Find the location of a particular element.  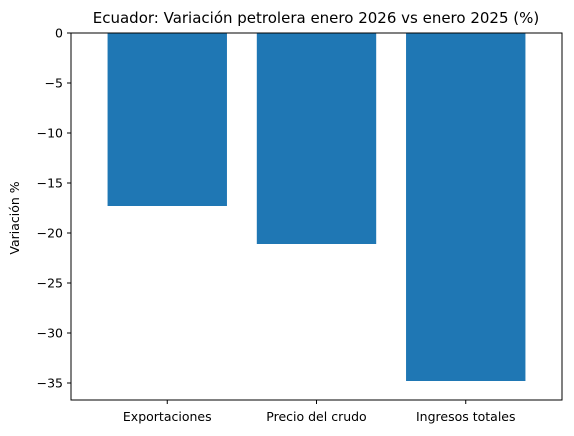

y-tick-label-6: −30 is located at coordinates (50, 333).